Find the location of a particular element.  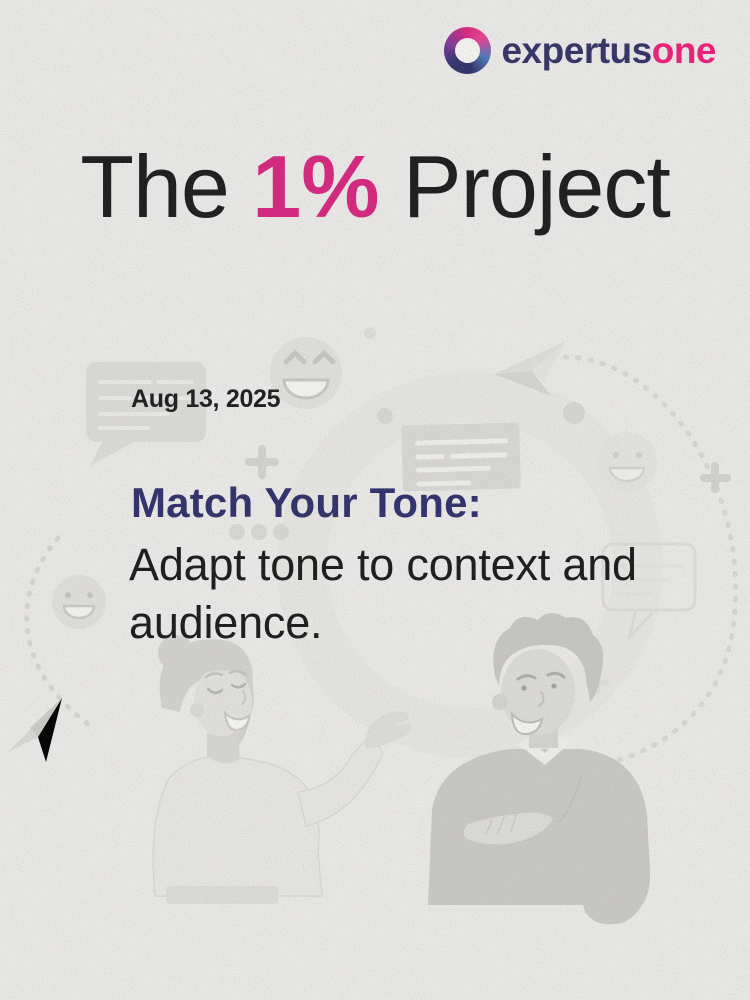

smiley-emoji-left-icon is located at coordinates (79, 602).